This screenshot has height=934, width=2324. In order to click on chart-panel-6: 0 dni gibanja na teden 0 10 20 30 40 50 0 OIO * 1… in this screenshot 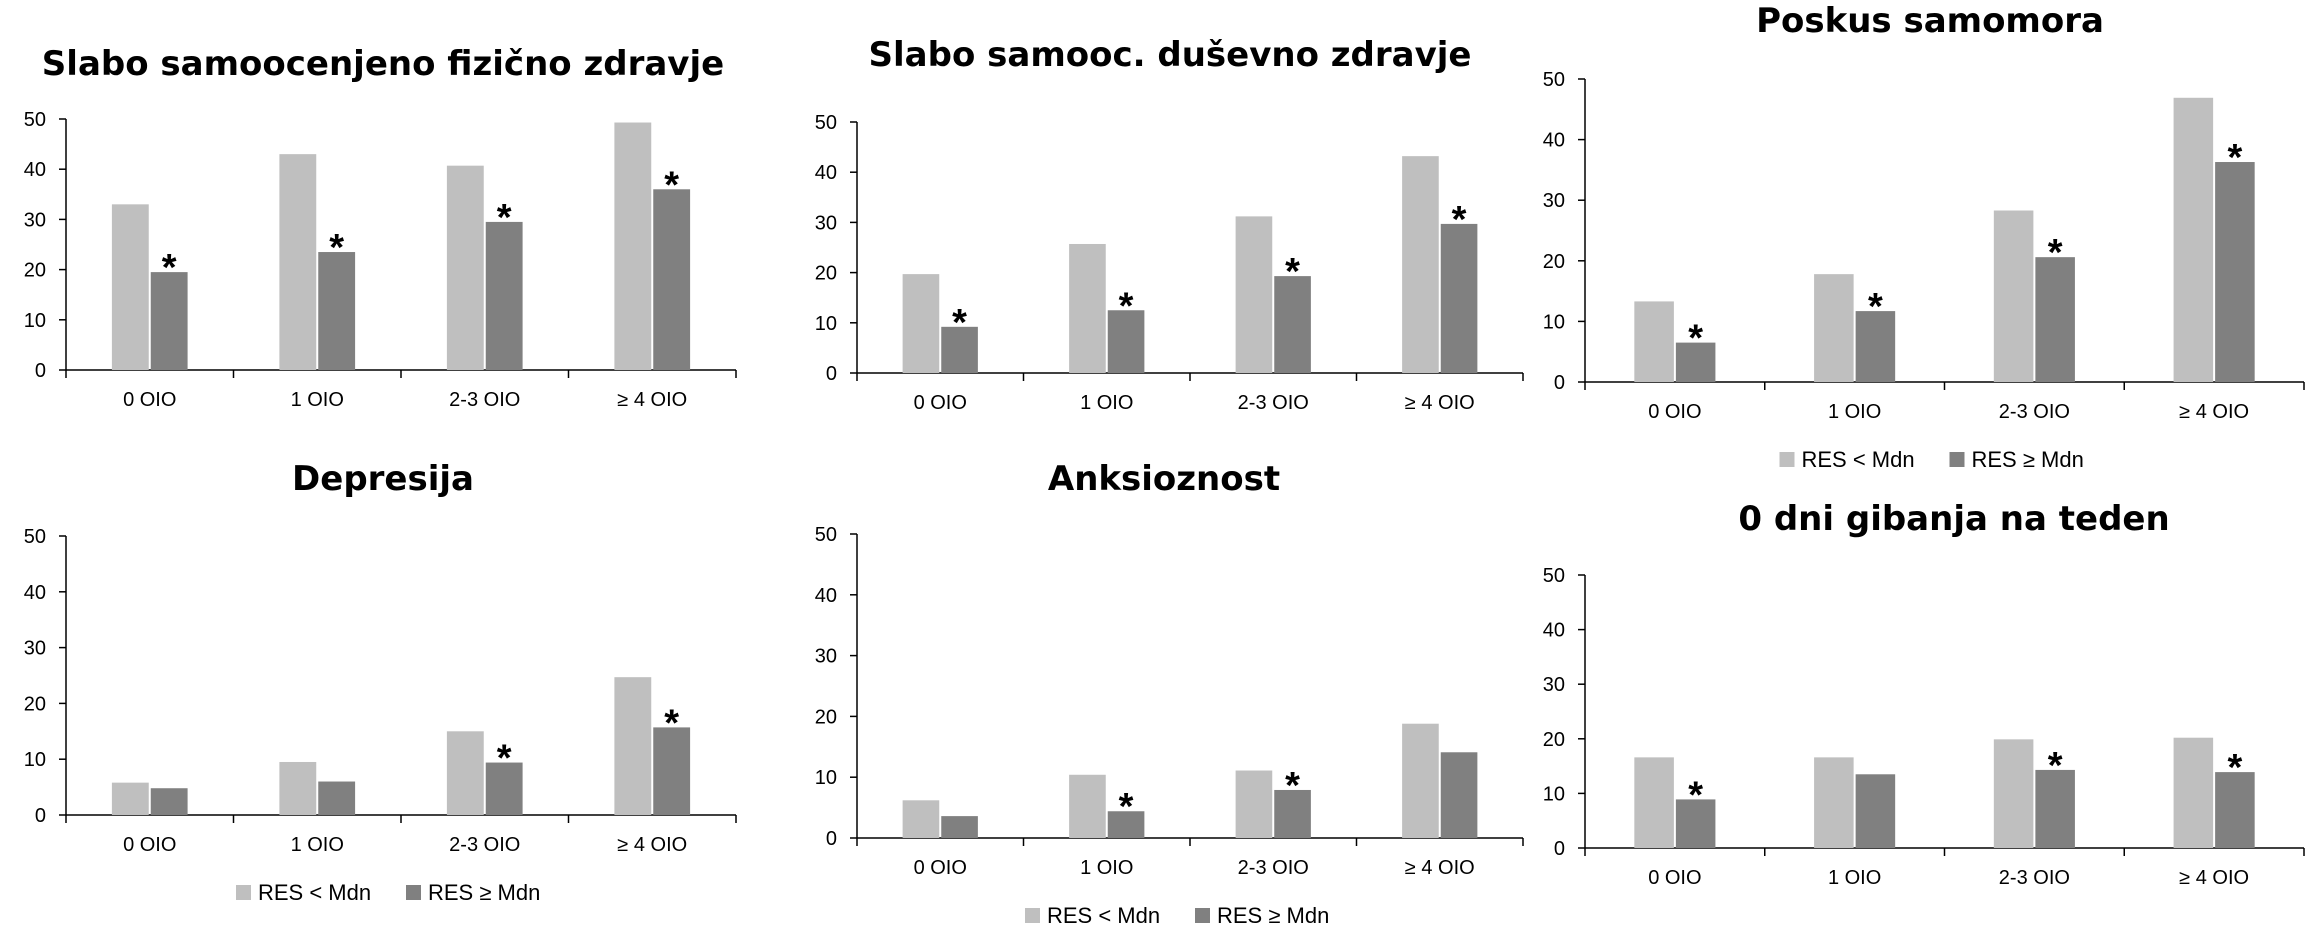, I will do `click(1924, 694)`.